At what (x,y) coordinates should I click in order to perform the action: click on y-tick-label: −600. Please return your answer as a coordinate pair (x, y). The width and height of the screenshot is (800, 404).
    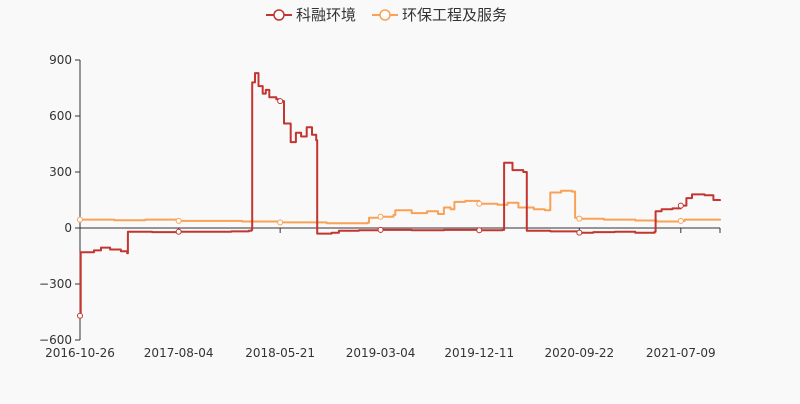
    Looking at the image, I should click on (55, 340).